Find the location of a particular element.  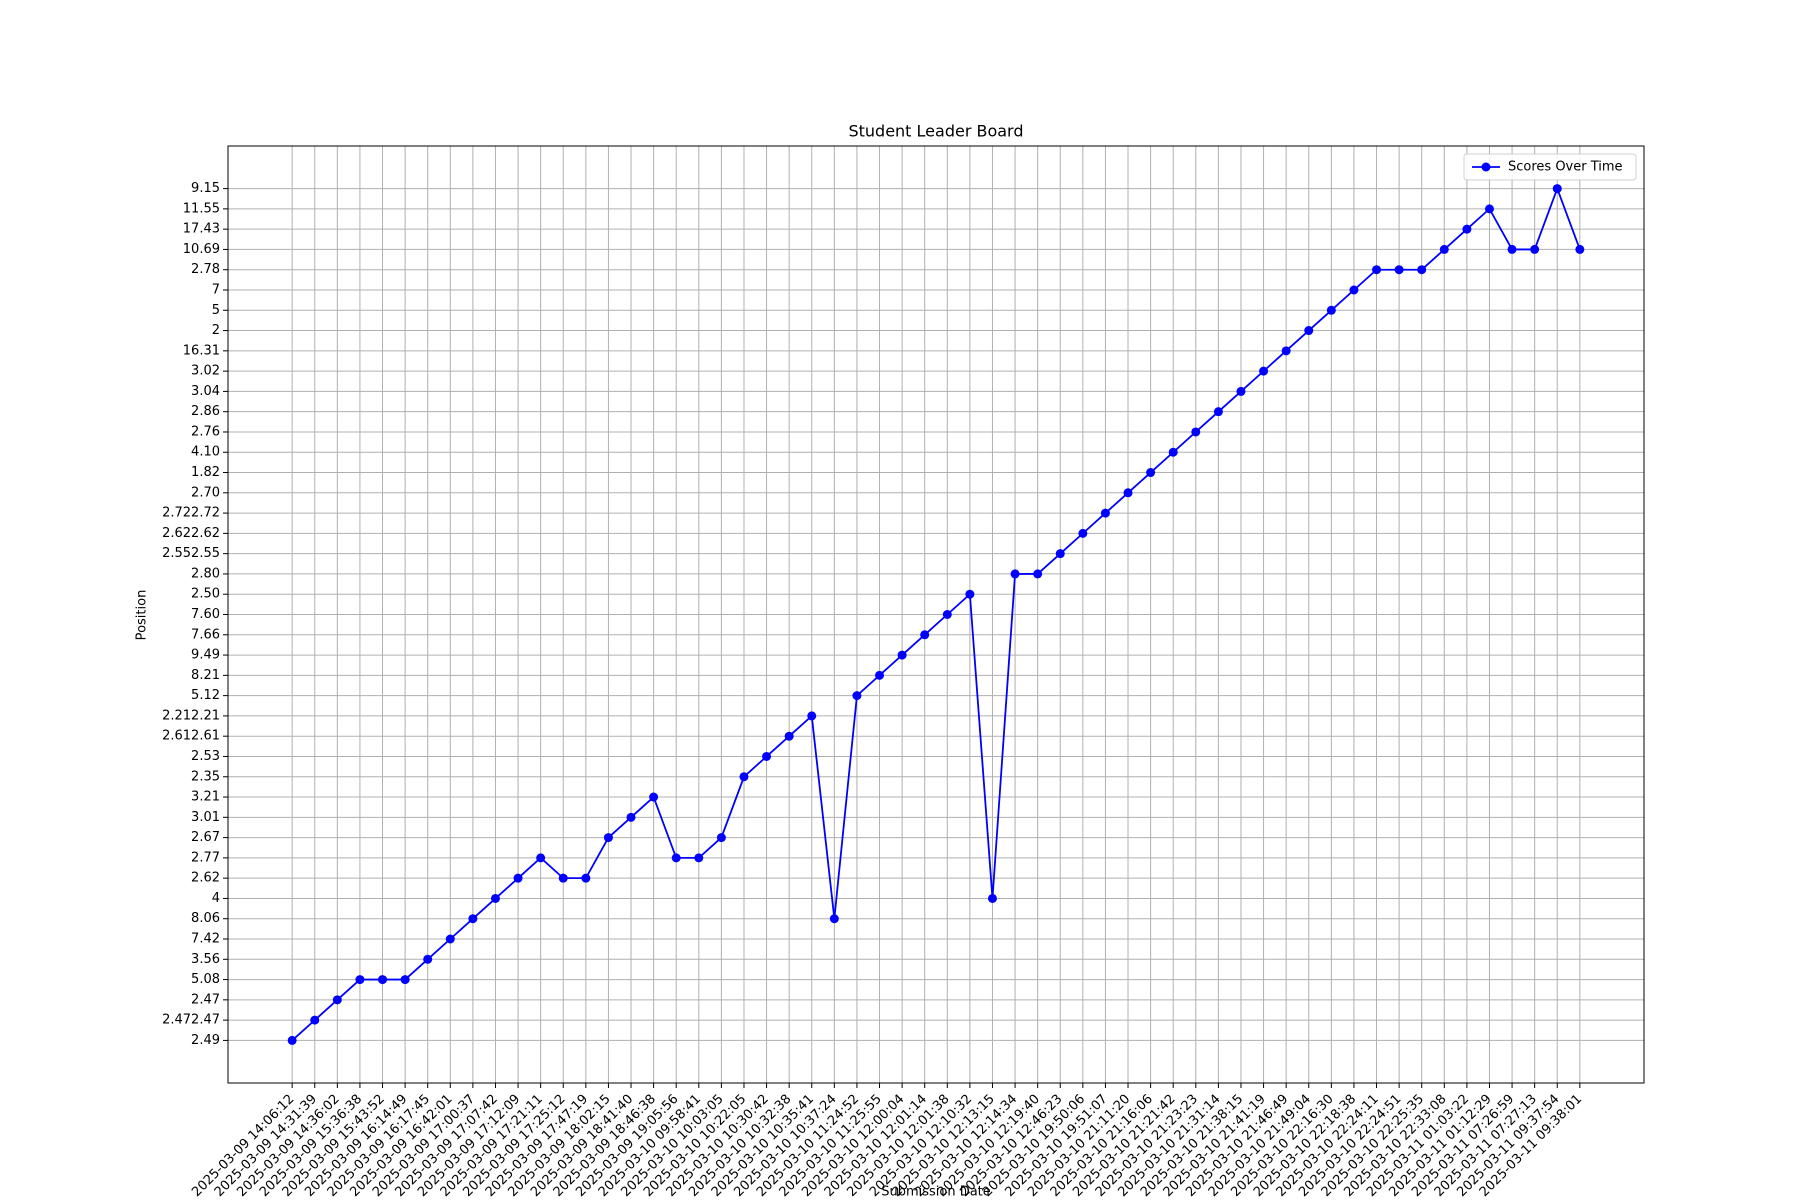

y-tick-label: 11.55 is located at coordinates (201, 208).